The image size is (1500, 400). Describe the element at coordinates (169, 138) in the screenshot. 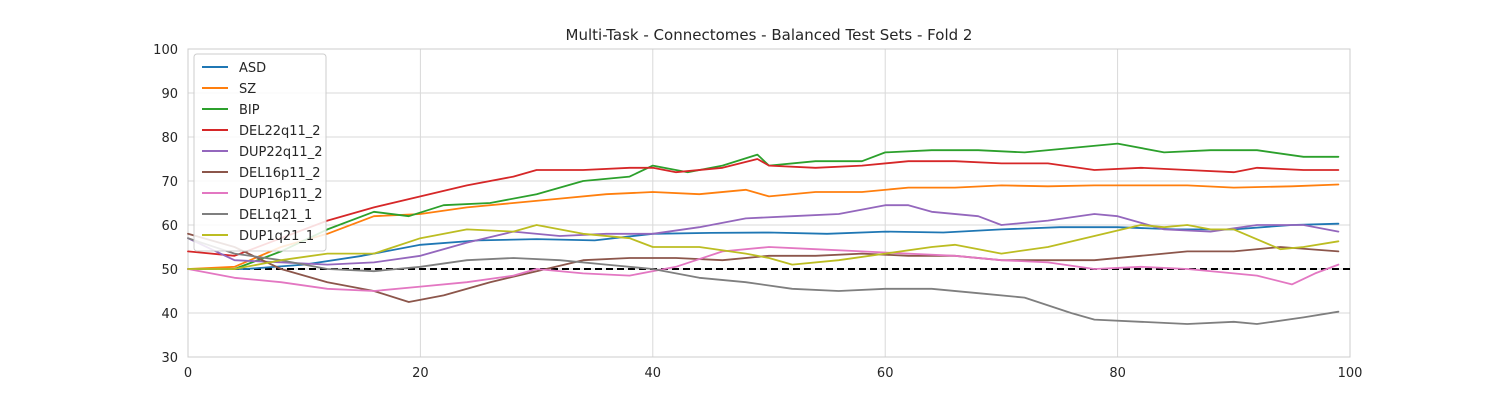

I see `y-tick-label: 80` at that location.